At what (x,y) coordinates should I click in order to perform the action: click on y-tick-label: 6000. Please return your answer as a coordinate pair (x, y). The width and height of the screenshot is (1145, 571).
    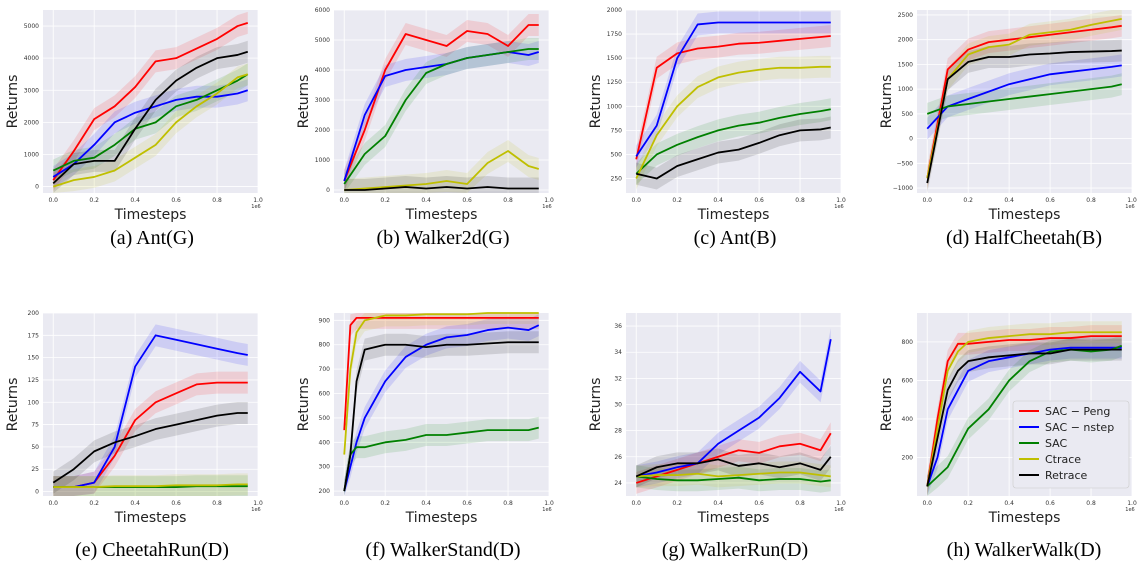
    Looking at the image, I should click on (322, 10).